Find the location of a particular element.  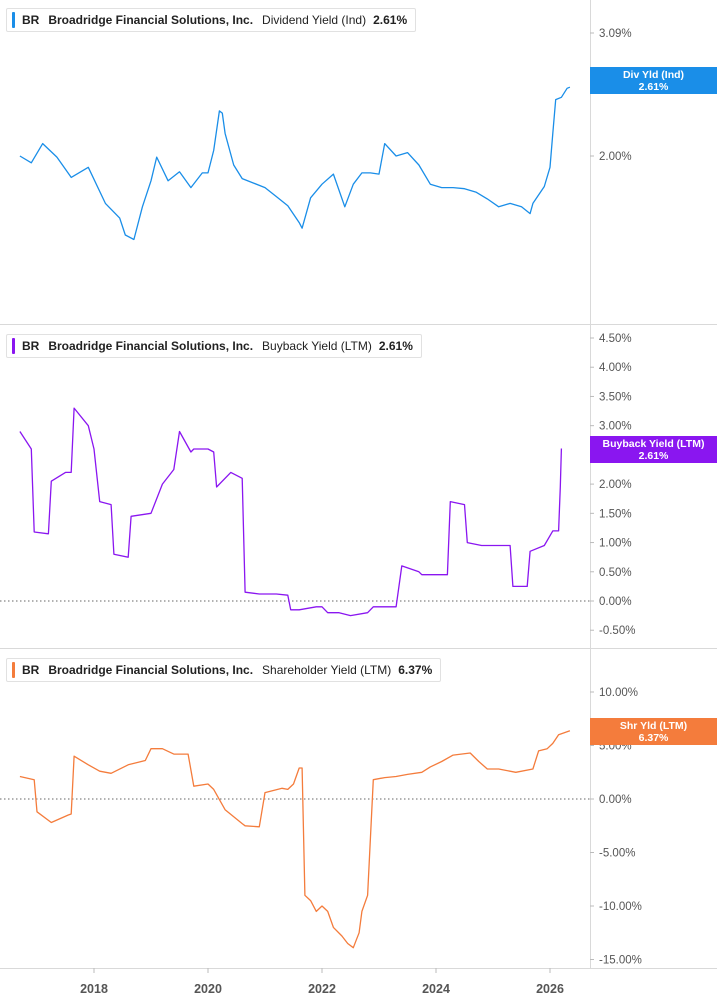

y-tick-label: -10.00% is located at coordinates (620, 907).